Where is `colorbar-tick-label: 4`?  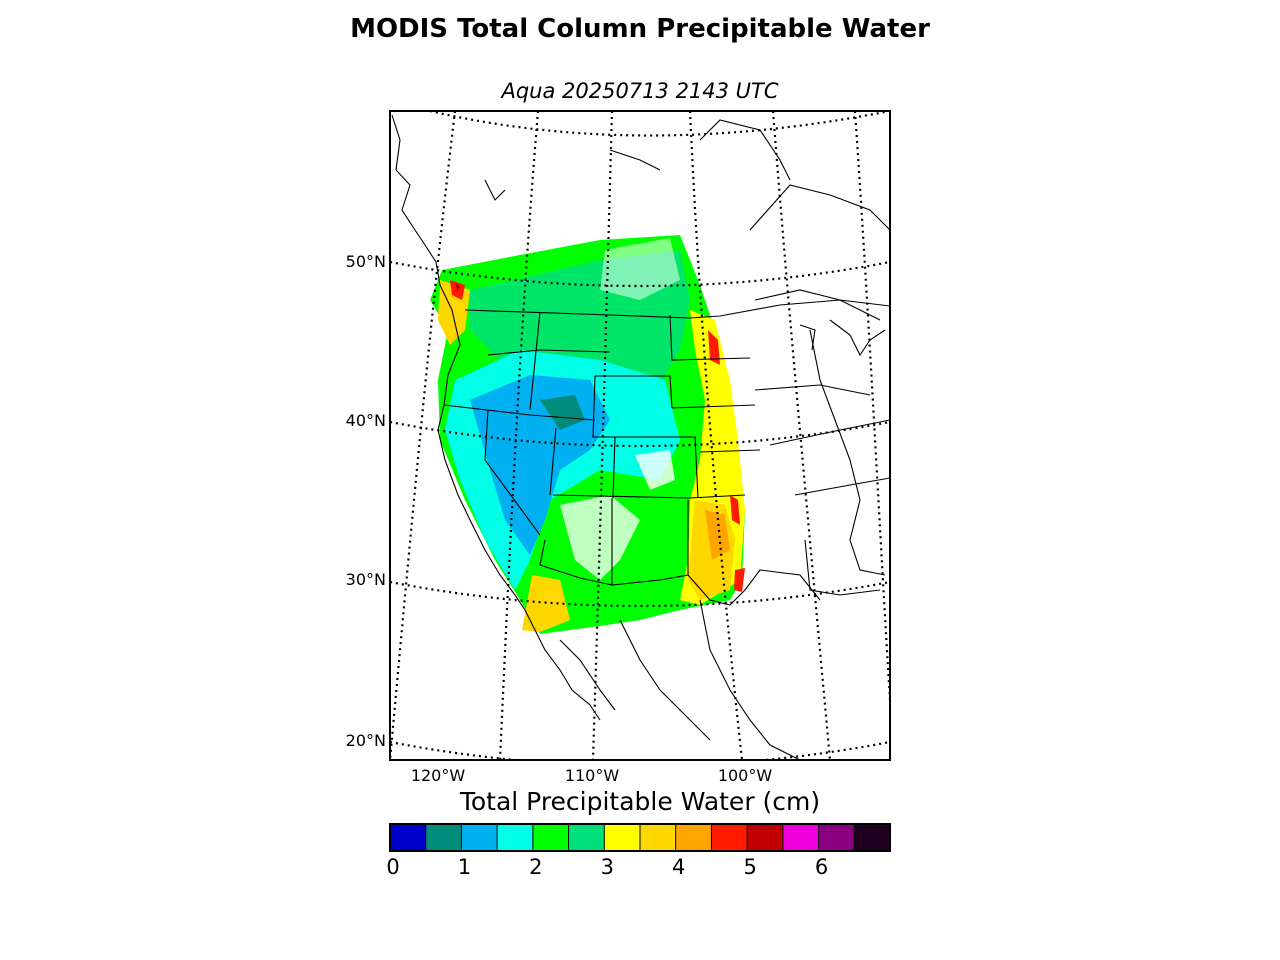 colorbar-tick-label: 4 is located at coordinates (679, 867).